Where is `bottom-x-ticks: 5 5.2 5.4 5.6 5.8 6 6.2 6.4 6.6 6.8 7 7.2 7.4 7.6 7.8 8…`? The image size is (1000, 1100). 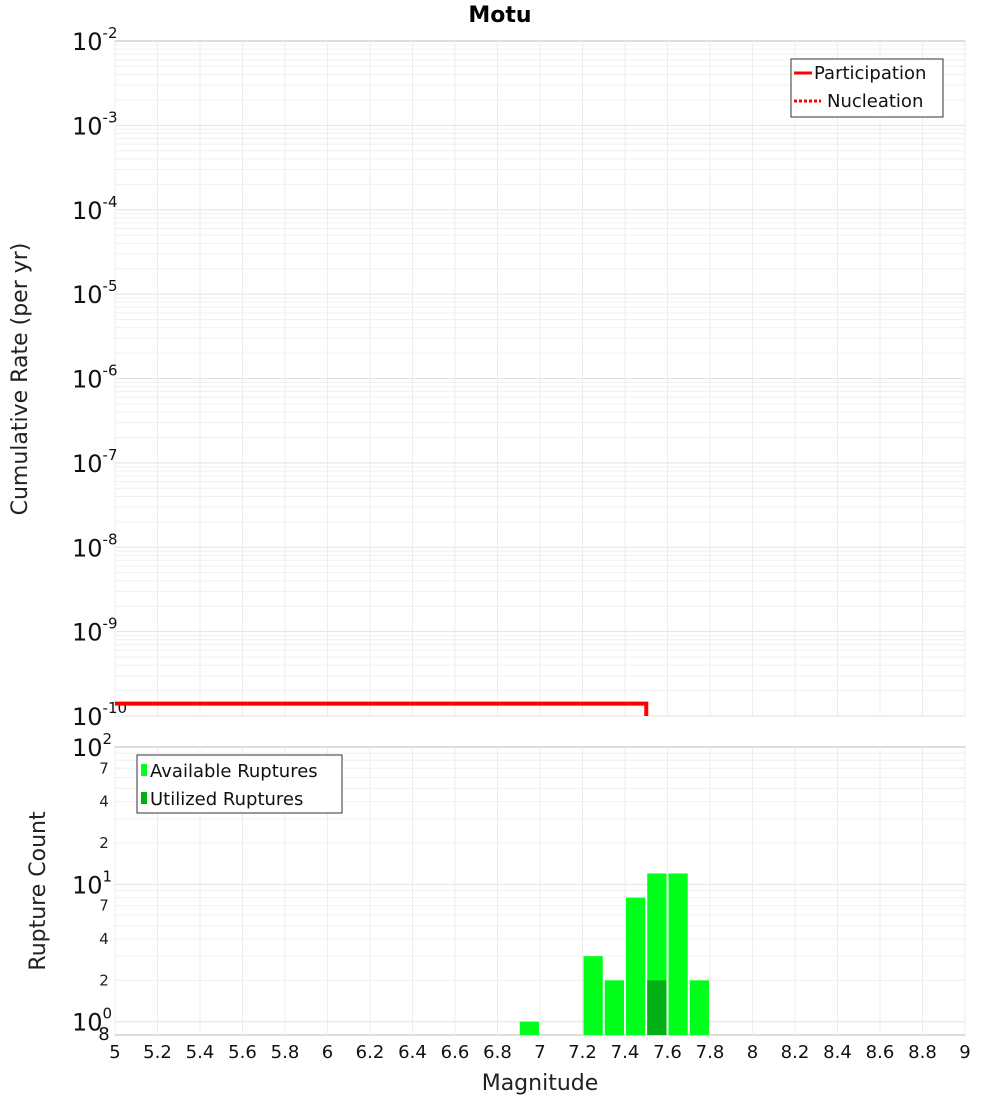 bottom-x-ticks: 5 5.2 5.4 5.6 5.8 6 6.2 6.4 6.6 6.8 7 7.2 7.4 7.6 7.8 8… is located at coordinates (539, 1052).